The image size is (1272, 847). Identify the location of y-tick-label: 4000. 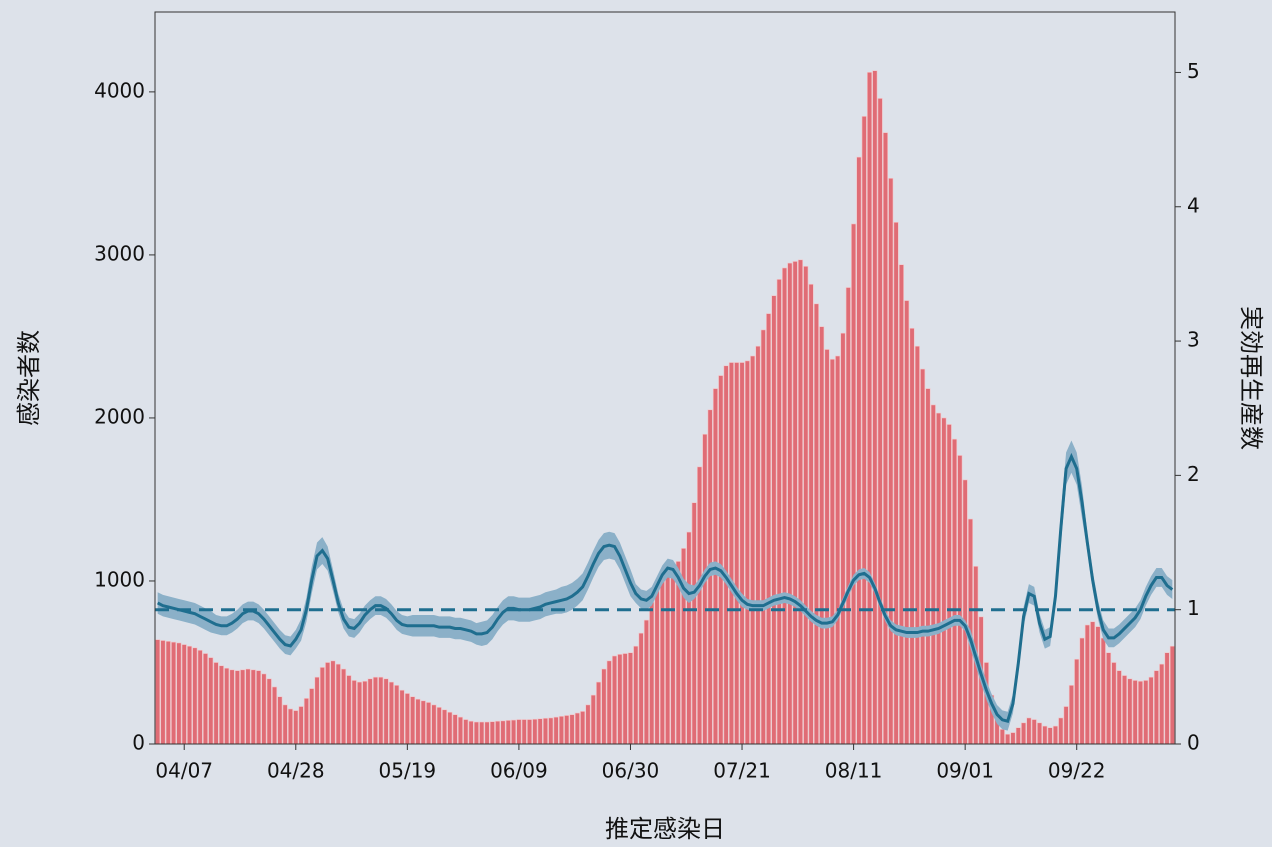
(119, 90).